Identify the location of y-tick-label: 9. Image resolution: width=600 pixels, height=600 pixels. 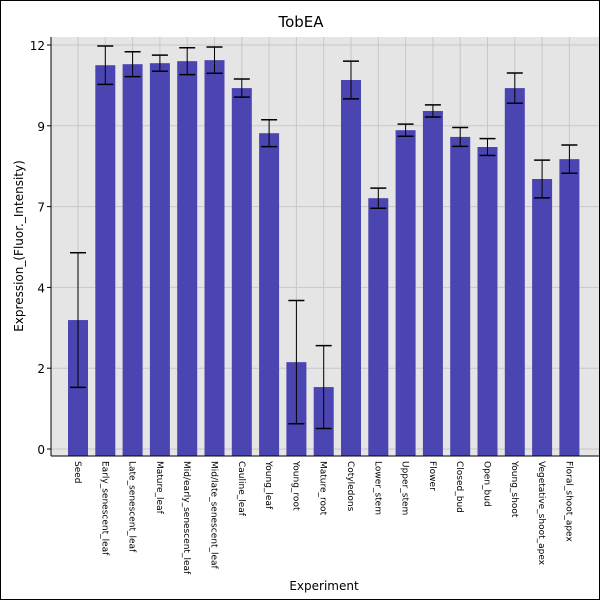
(41, 127).